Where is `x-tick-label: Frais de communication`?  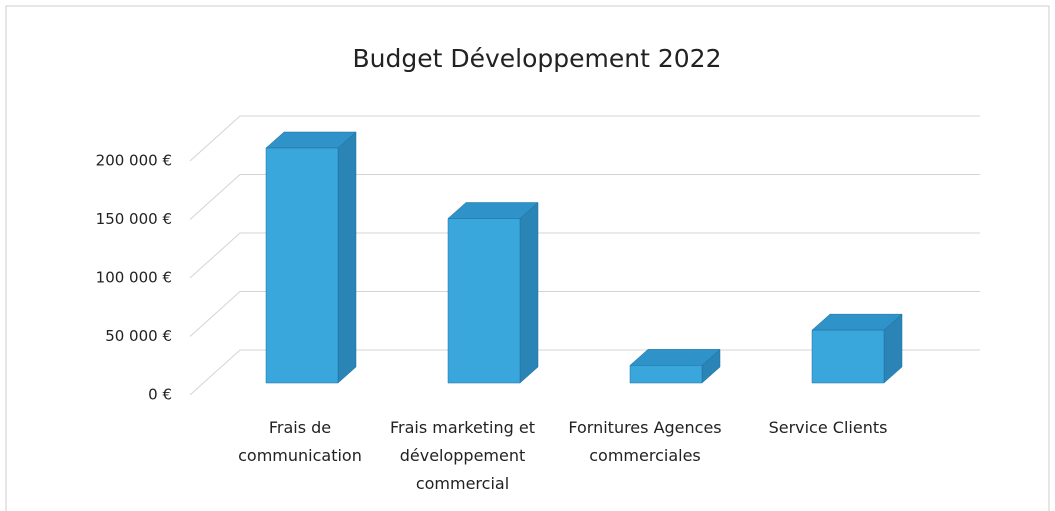 x-tick-label: Frais de communication is located at coordinates (300, 441).